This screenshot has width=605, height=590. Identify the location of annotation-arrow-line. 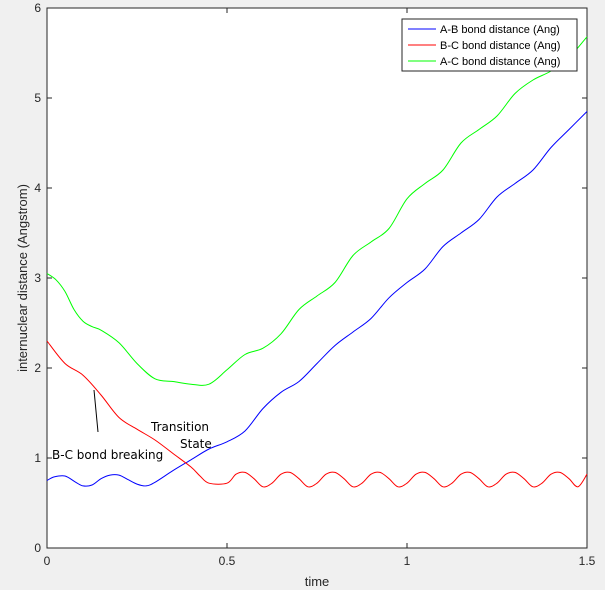
(96, 411).